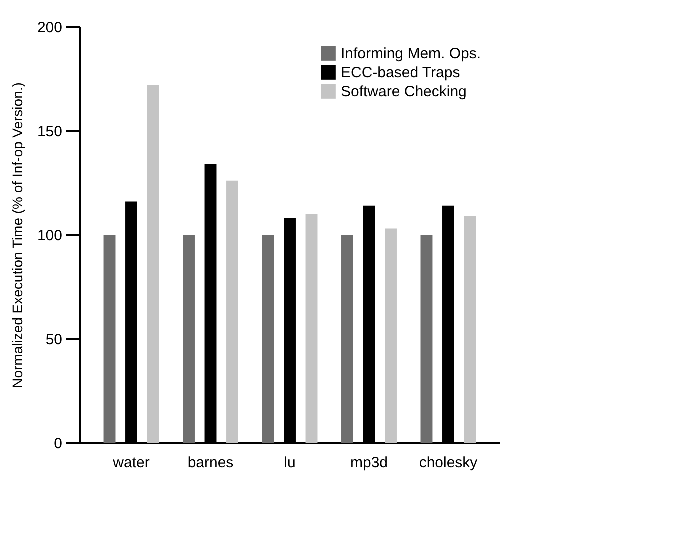  I want to click on legend-label: ECC-based Traps, so click(400, 73).